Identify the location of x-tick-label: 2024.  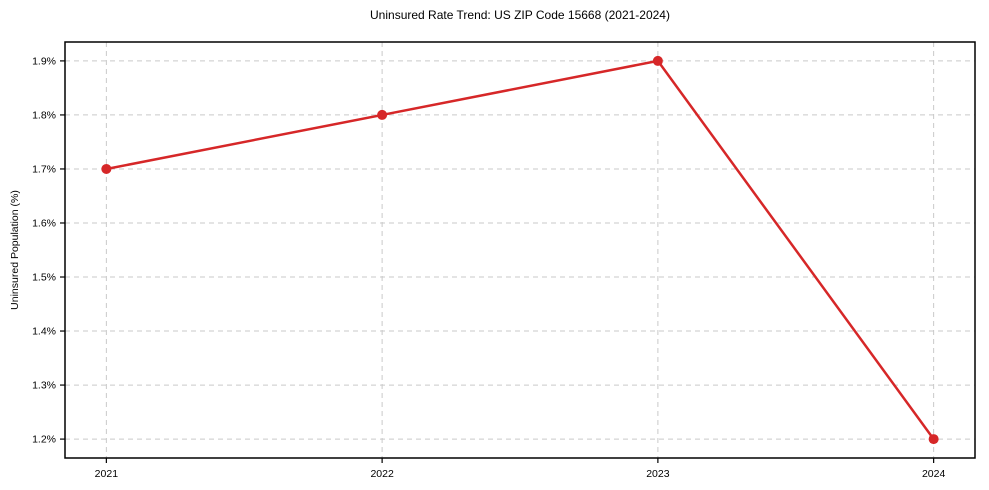
(934, 474).